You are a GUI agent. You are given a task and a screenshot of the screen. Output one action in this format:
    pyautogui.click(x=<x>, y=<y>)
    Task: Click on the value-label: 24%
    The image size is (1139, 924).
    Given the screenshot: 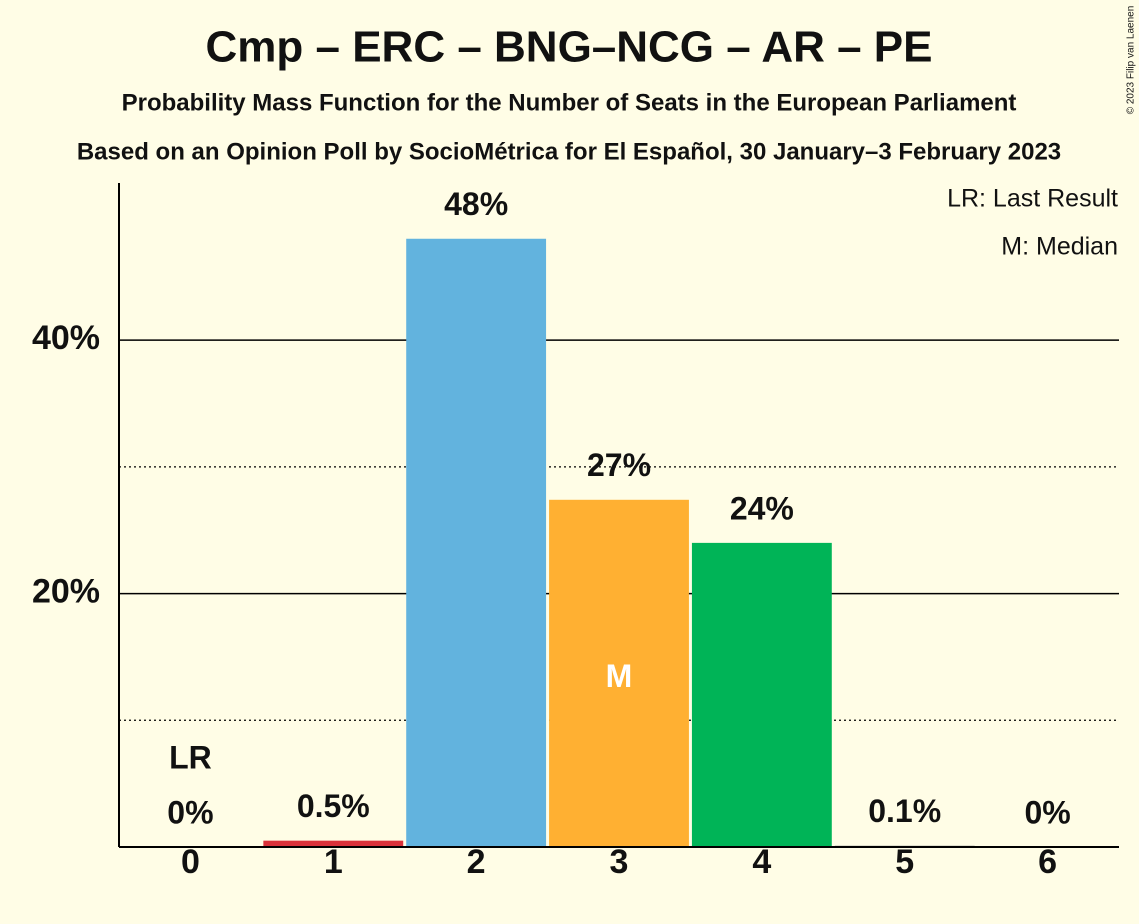 What is the action you would take?
    pyautogui.click(x=762, y=508)
    